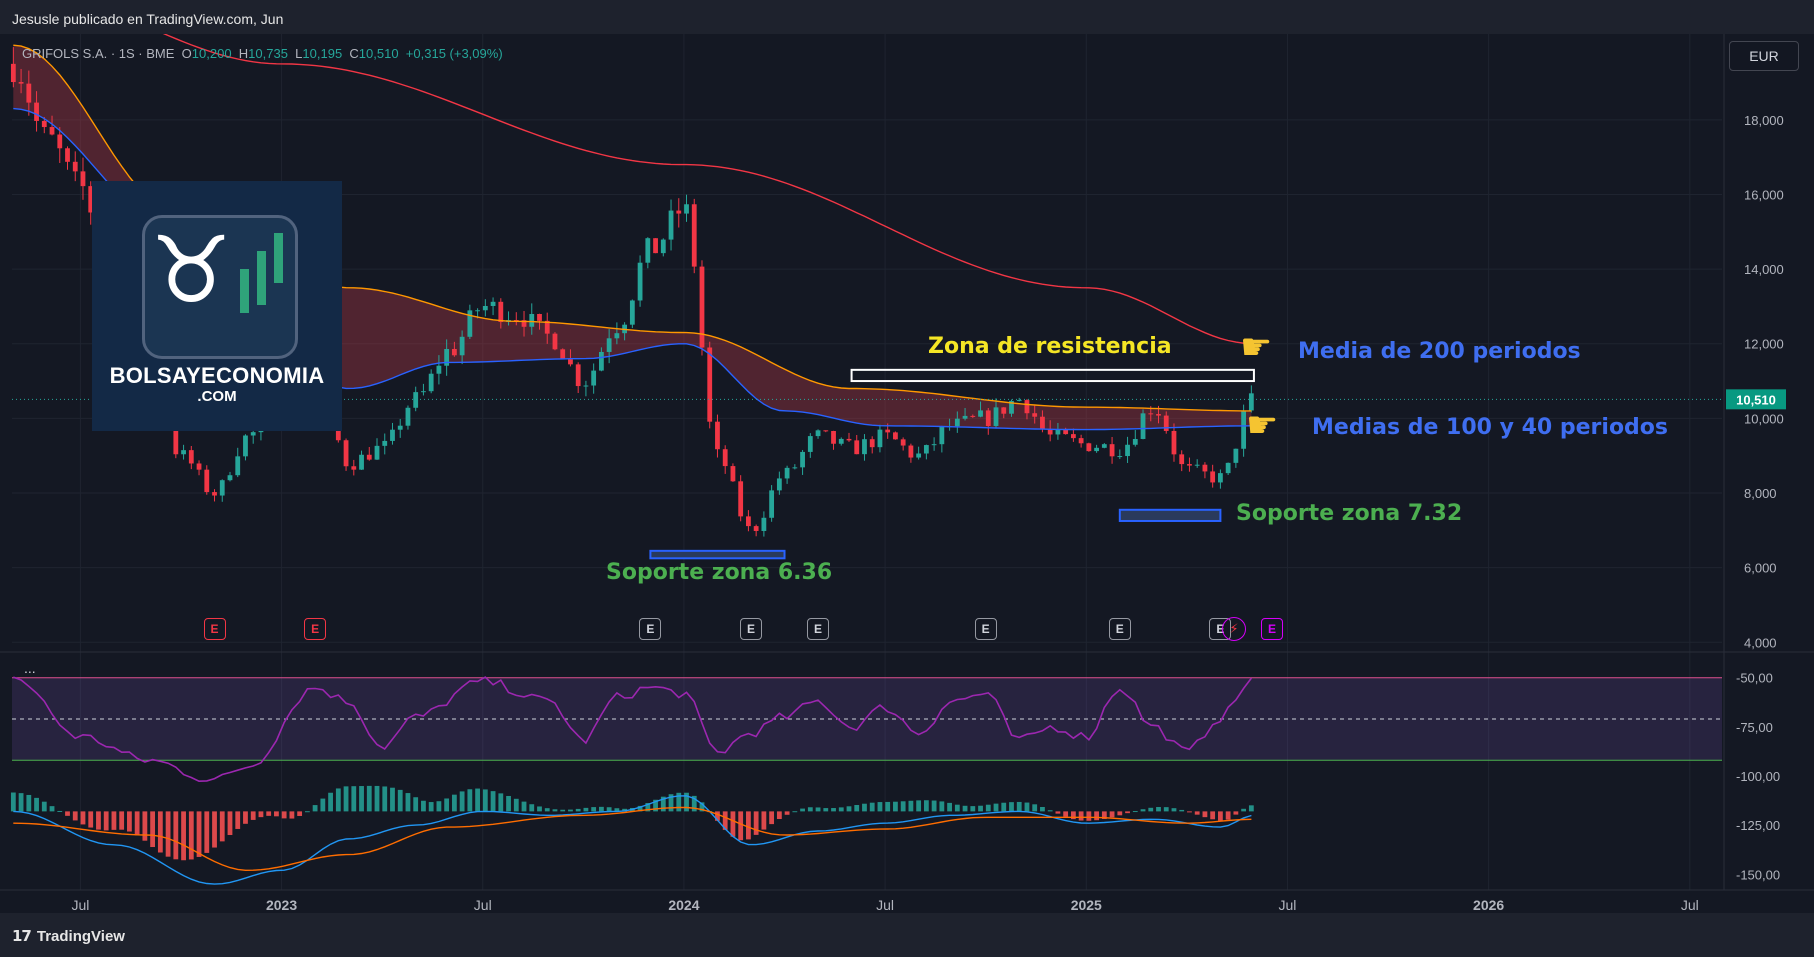  Describe the element at coordinates (1439, 351) in the screenshot. I see `ma200-annotation: Media de 200 periodos` at that location.